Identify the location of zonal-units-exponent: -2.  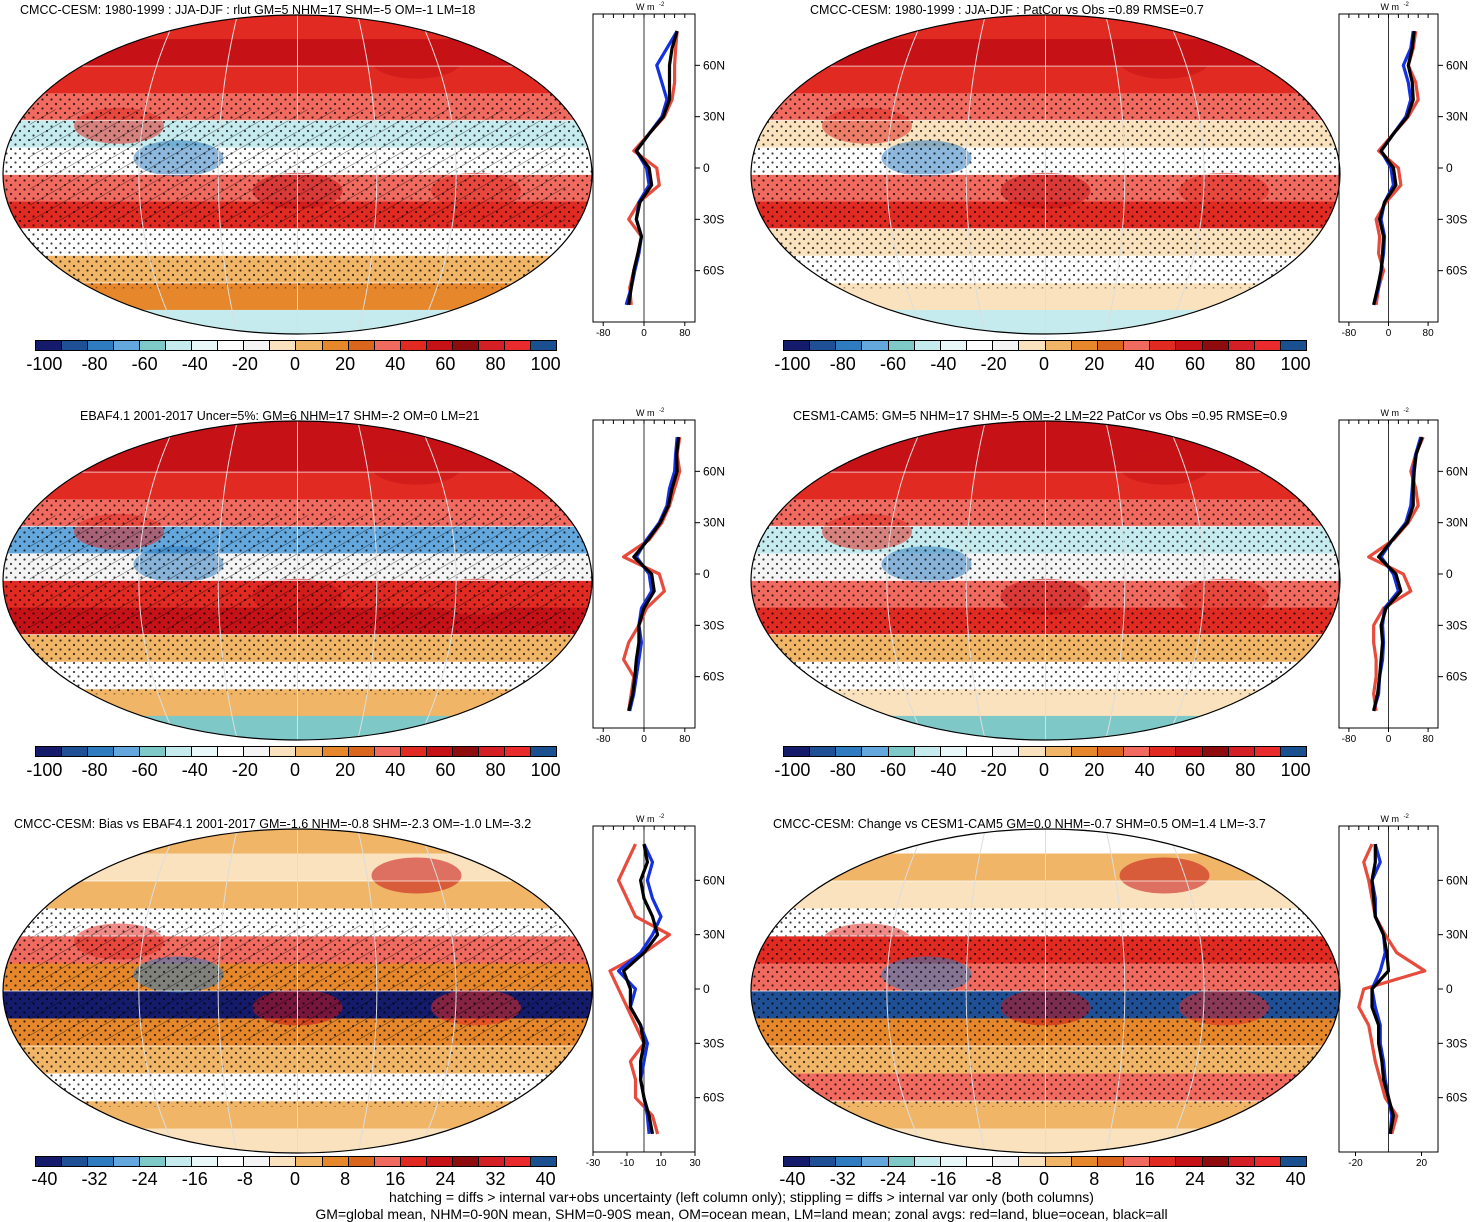
(662, 411).